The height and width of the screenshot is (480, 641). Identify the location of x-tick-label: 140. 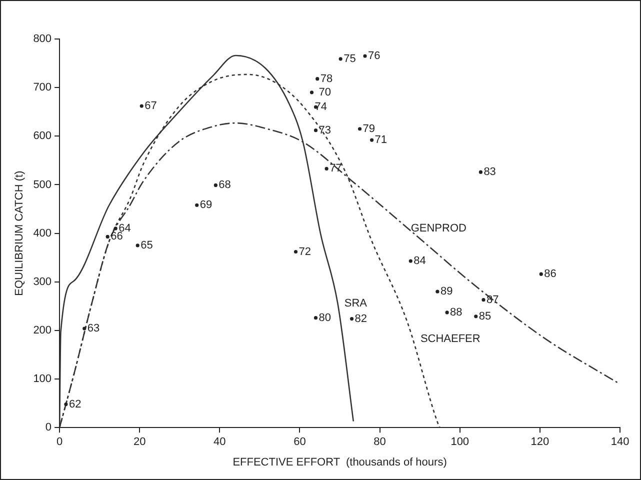
(620, 442).